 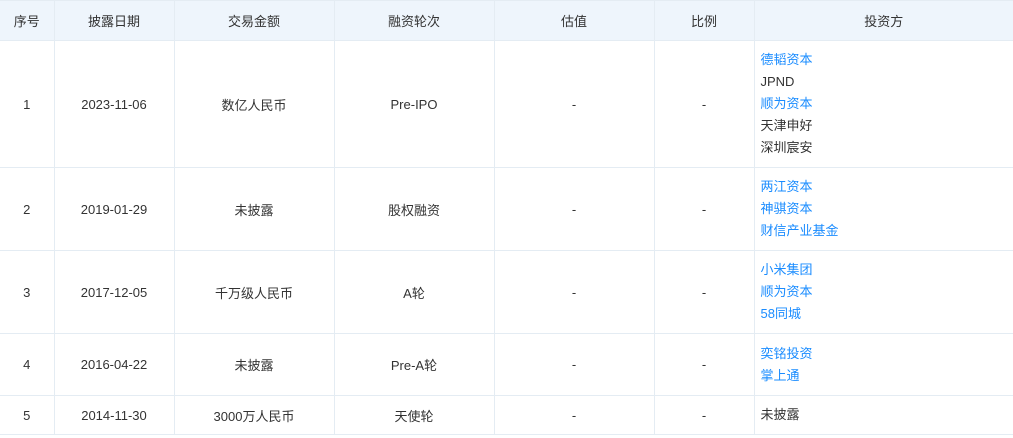 What do you see at coordinates (780, 313) in the screenshot?
I see `investor-link: 58同城` at bounding box center [780, 313].